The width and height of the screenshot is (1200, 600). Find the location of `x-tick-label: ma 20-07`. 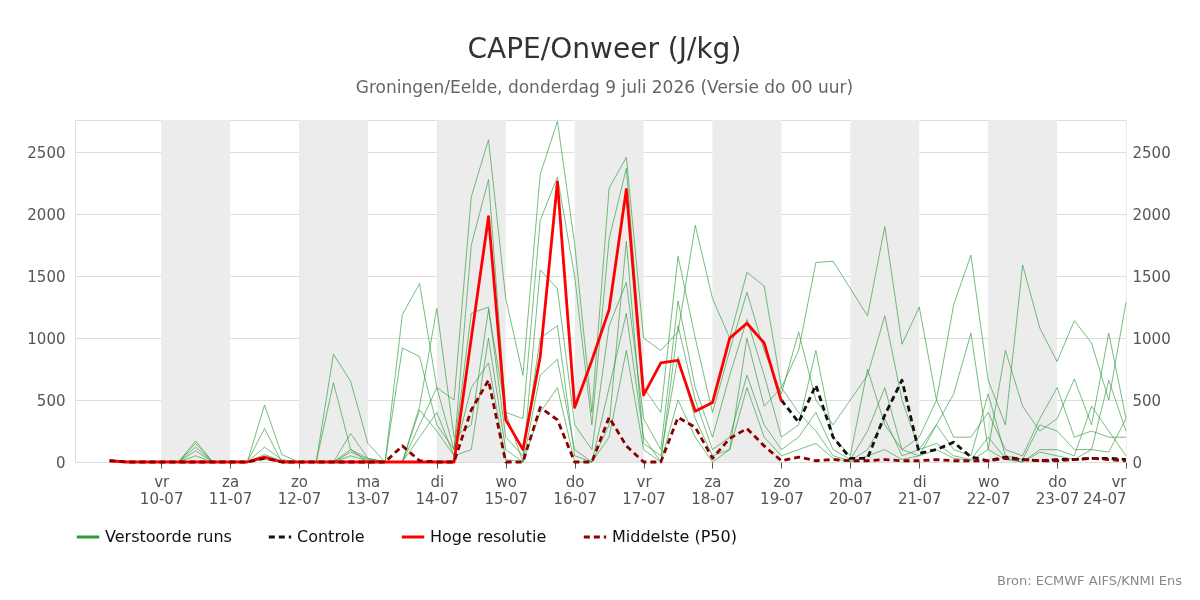

x-tick-label: ma 20-07 is located at coordinates (851, 490).